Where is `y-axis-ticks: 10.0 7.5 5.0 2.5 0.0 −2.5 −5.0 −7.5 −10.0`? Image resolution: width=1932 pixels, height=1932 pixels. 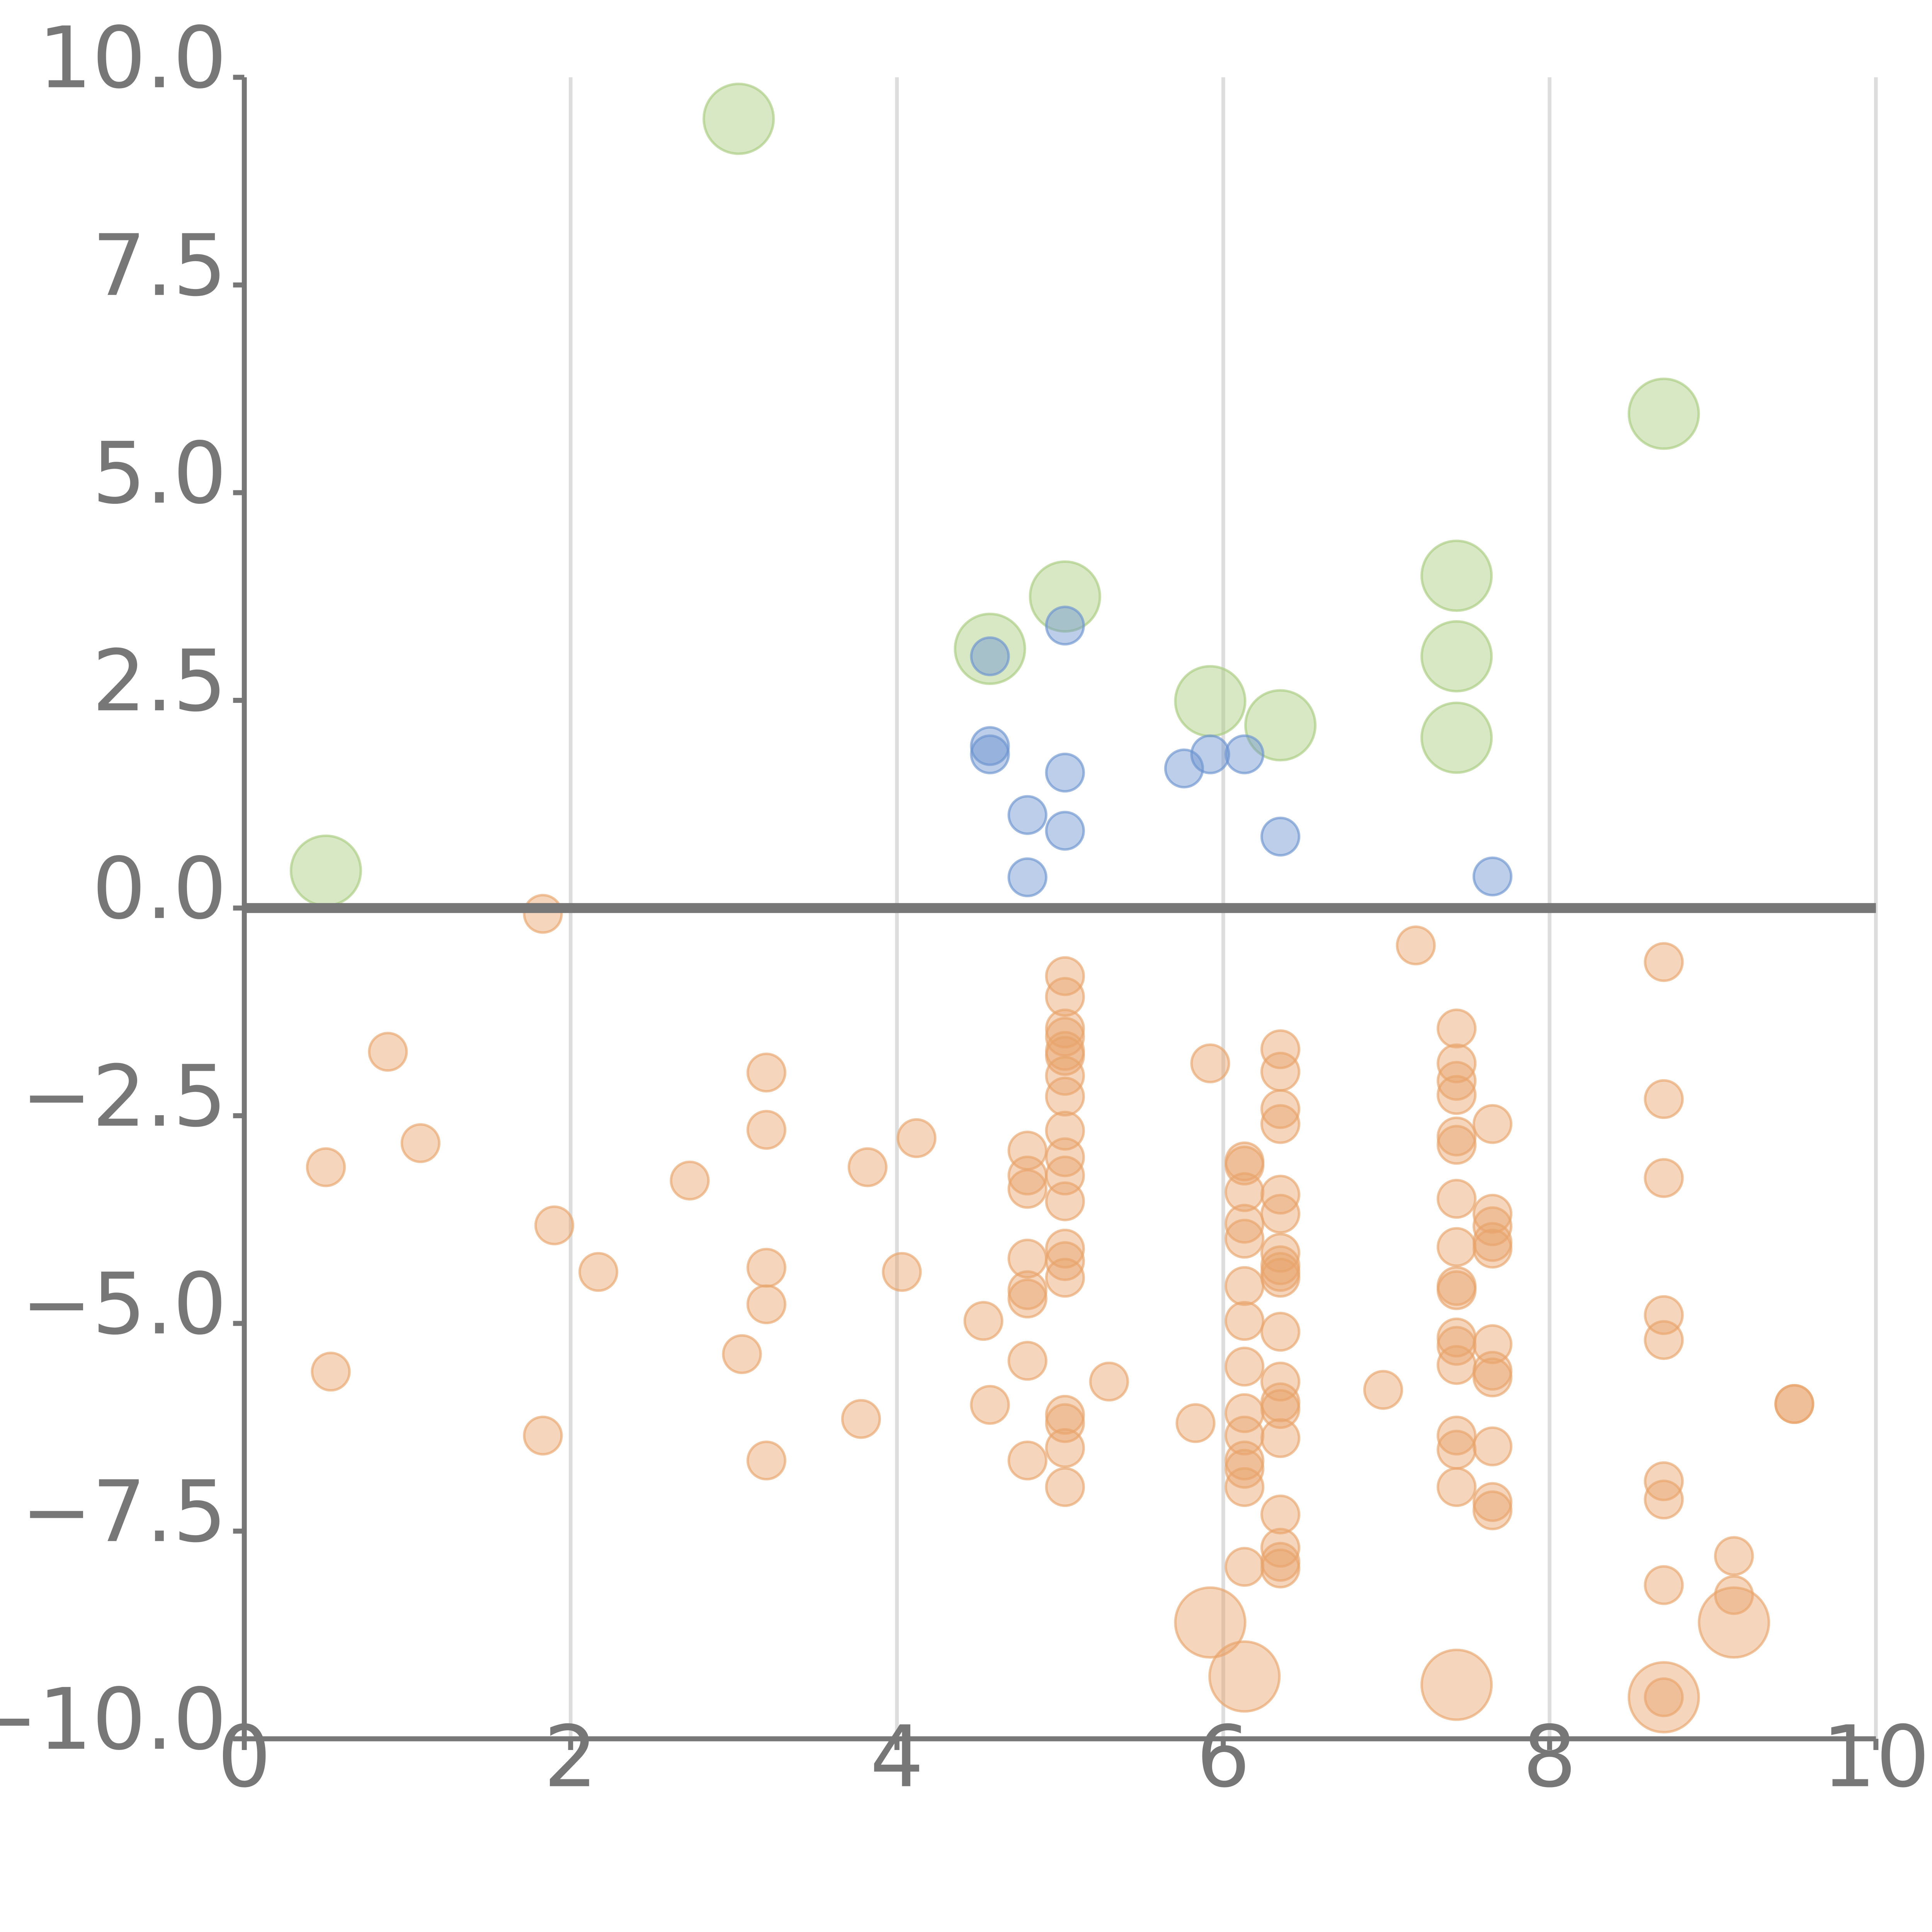 y-axis-ticks: 10.0 7.5 5.0 2.5 0.0 −2.5 −5.0 −7.5 −10.0 is located at coordinates (122, 889).